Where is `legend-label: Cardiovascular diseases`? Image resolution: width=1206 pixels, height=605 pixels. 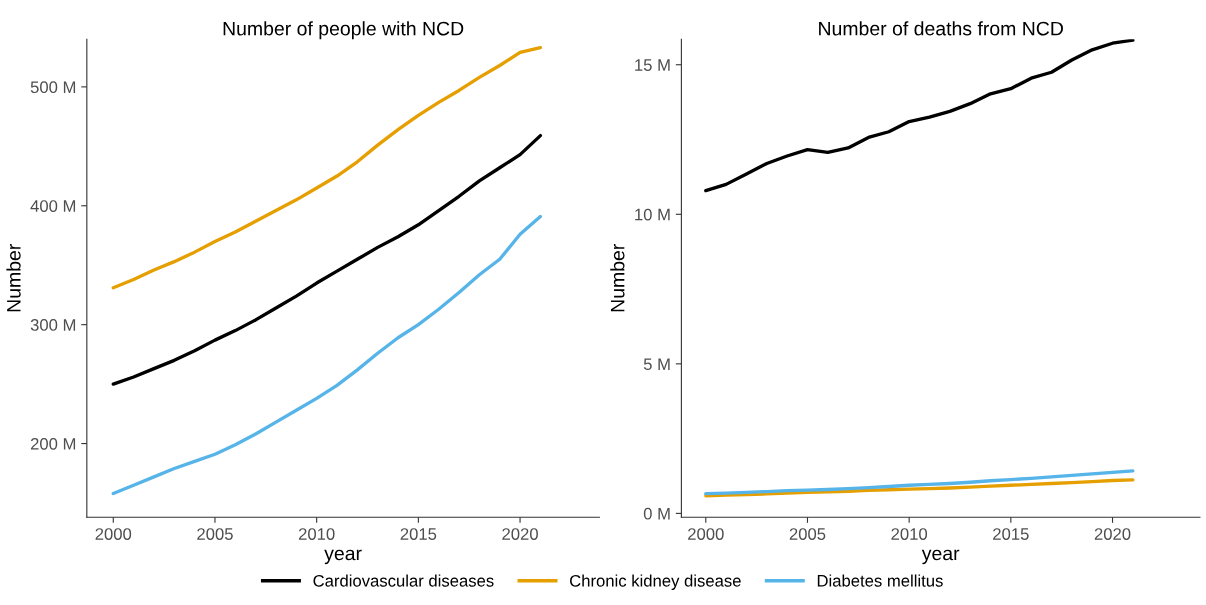
legend-label: Cardiovascular diseases is located at coordinates (403, 580).